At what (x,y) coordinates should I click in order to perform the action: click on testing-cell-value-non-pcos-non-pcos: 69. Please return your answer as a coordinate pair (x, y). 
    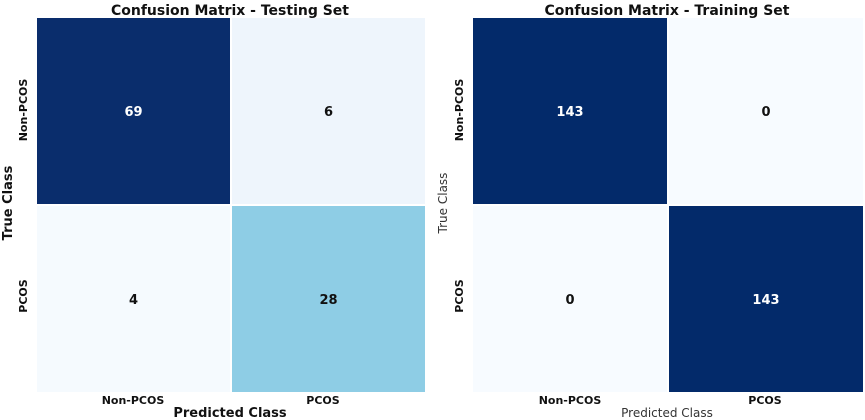
    Looking at the image, I should click on (133, 112).